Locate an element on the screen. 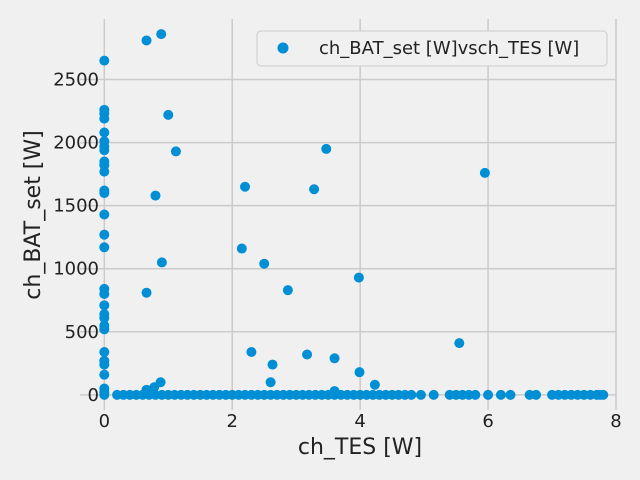 The image size is (640, 480). y-tick-label: 2000 is located at coordinates (76, 143).